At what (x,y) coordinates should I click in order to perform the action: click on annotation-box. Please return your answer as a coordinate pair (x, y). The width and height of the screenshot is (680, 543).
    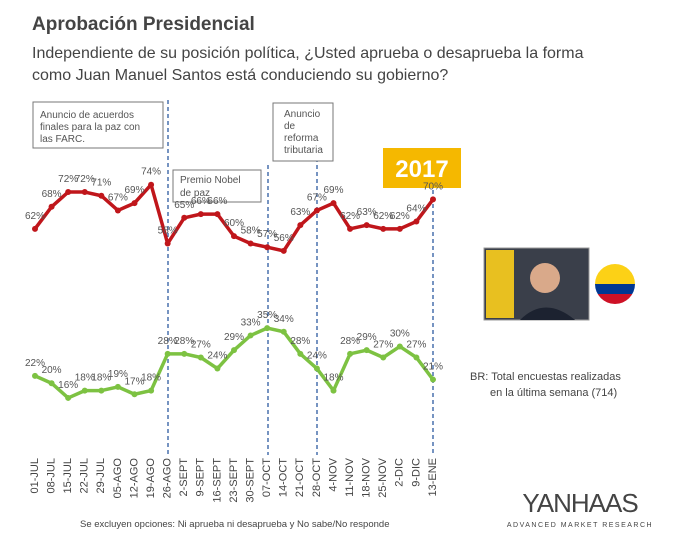
    Looking at the image, I should click on (217, 186).